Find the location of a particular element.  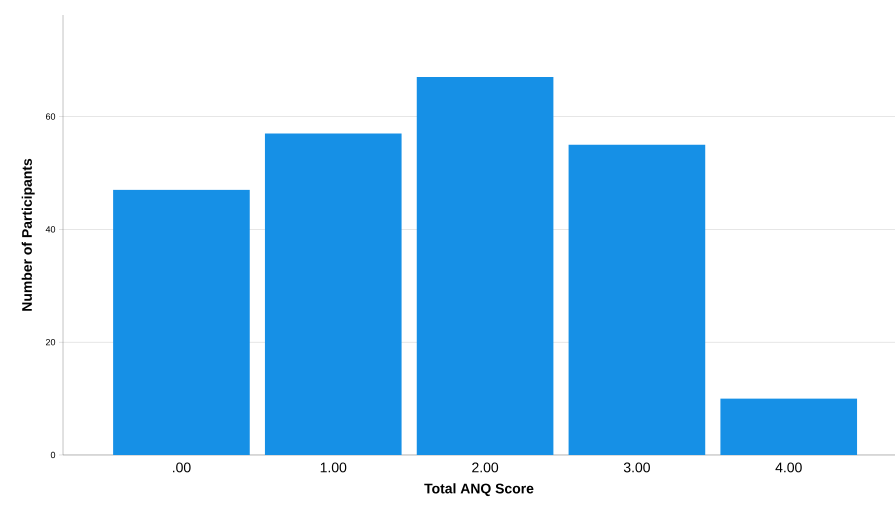

x-tick-label: 3.00 is located at coordinates (637, 467).